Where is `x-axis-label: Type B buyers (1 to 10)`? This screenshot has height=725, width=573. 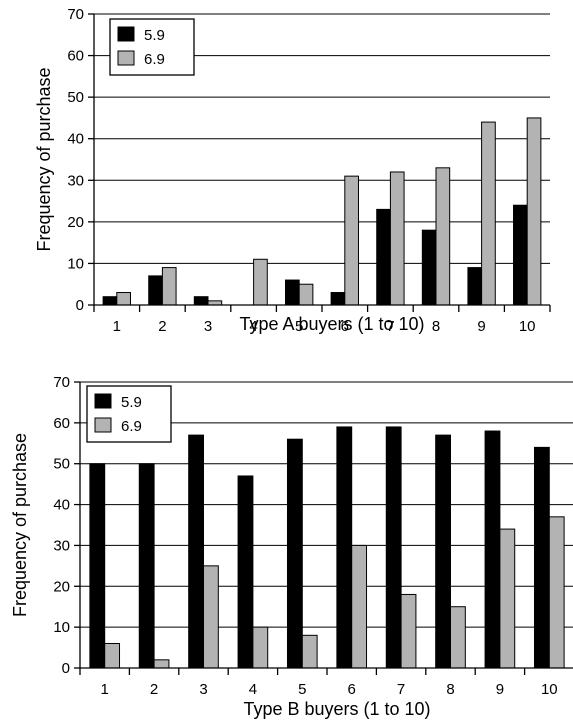
x-axis-label: Type B buyers (1 to 10) is located at coordinates (336, 709).